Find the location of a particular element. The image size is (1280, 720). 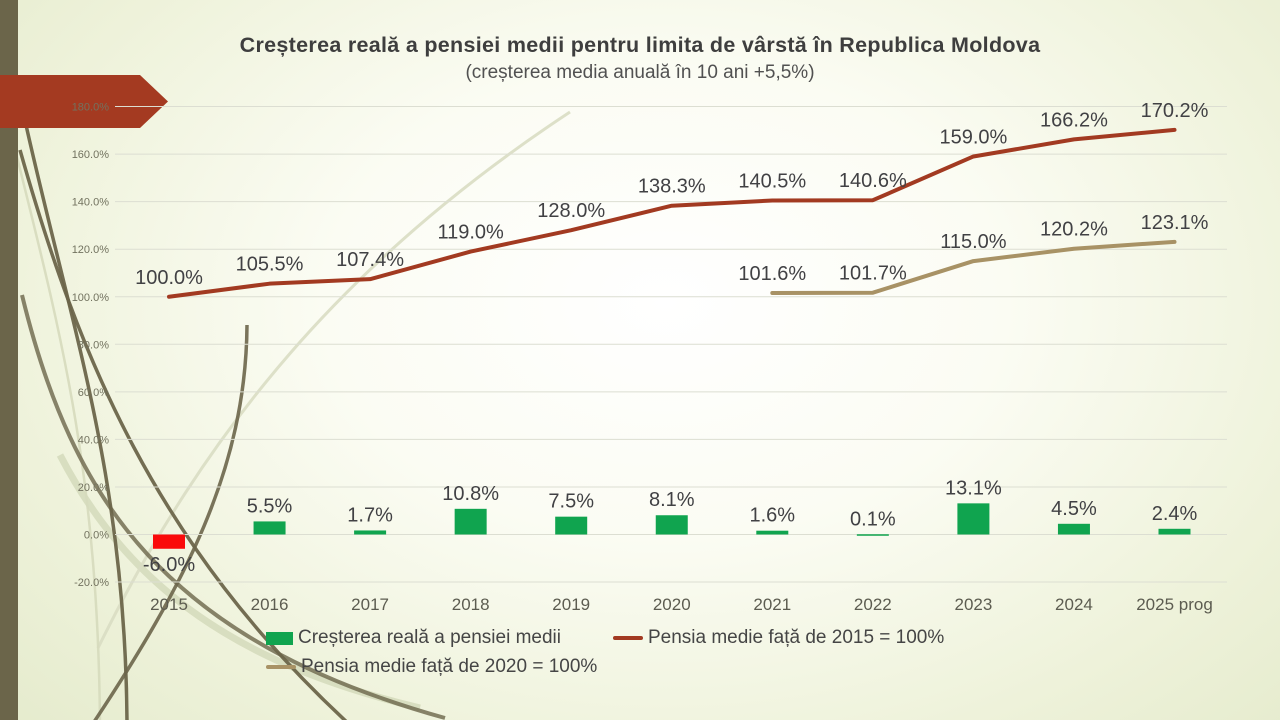

line-label: 123.1% is located at coordinates (1175, 223).